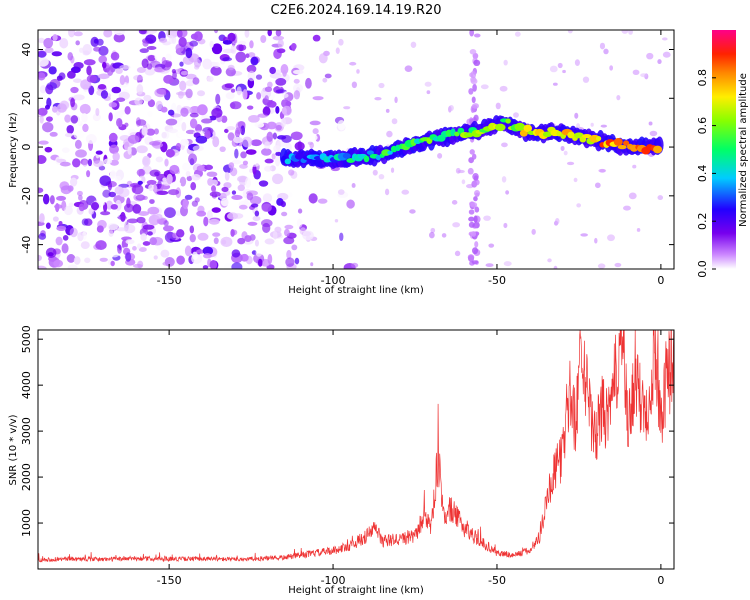 This screenshot has height=600, width=750. Describe the element at coordinates (333, 280) in the screenshot. I see `x-tick-label: -100` at that location.